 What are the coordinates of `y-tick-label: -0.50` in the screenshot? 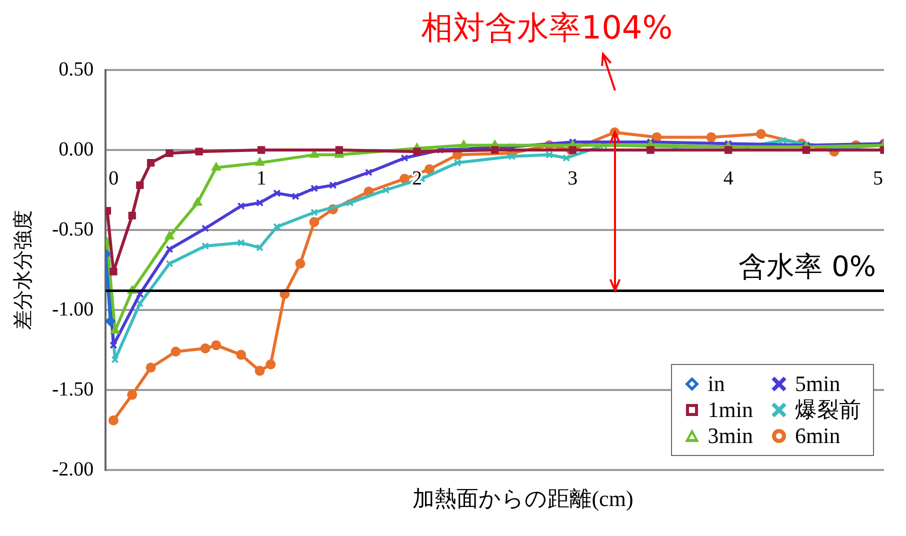 It's located at (73, 229).